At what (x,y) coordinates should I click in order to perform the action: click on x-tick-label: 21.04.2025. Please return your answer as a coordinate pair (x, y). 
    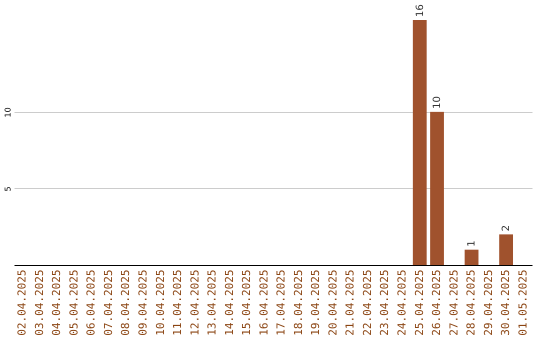
    Looking at the image, I should click on (350, 303).